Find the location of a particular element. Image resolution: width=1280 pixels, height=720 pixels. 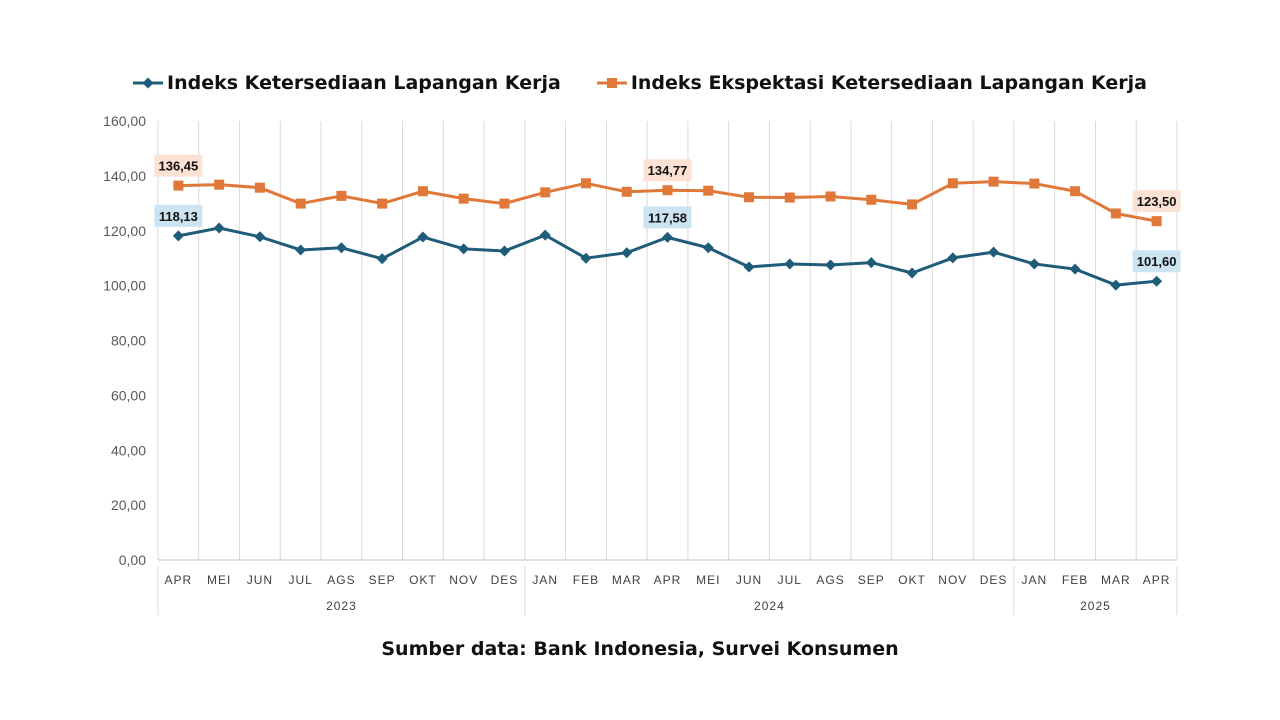

y-tick-label: 140,00 is located at coordinates (124, 176).